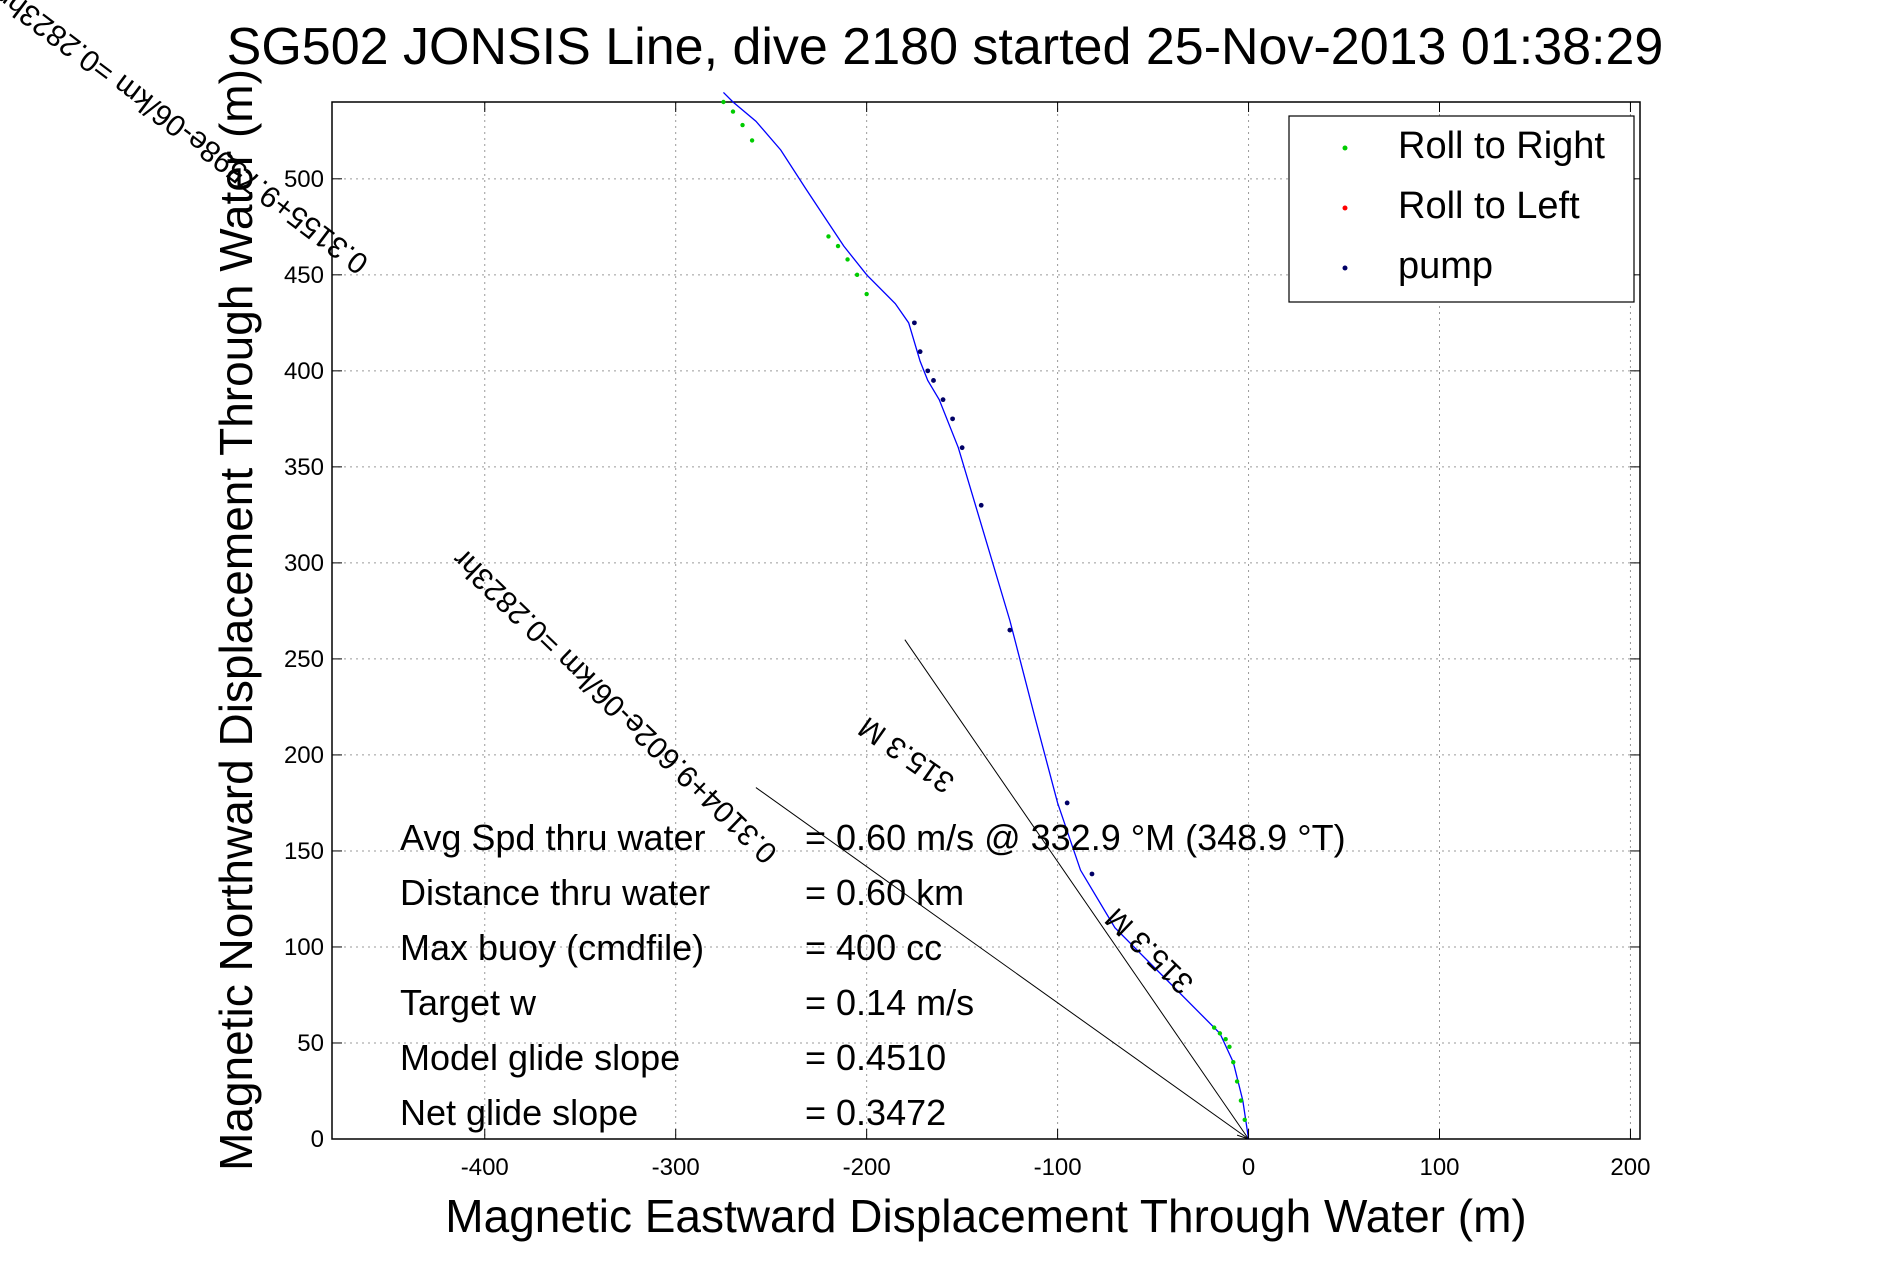 This screenshot has width=1891, height=1262. Describe the element at coordinates (867, 1167) in the screenshot. I see `x-tick-label: -200` at that location.